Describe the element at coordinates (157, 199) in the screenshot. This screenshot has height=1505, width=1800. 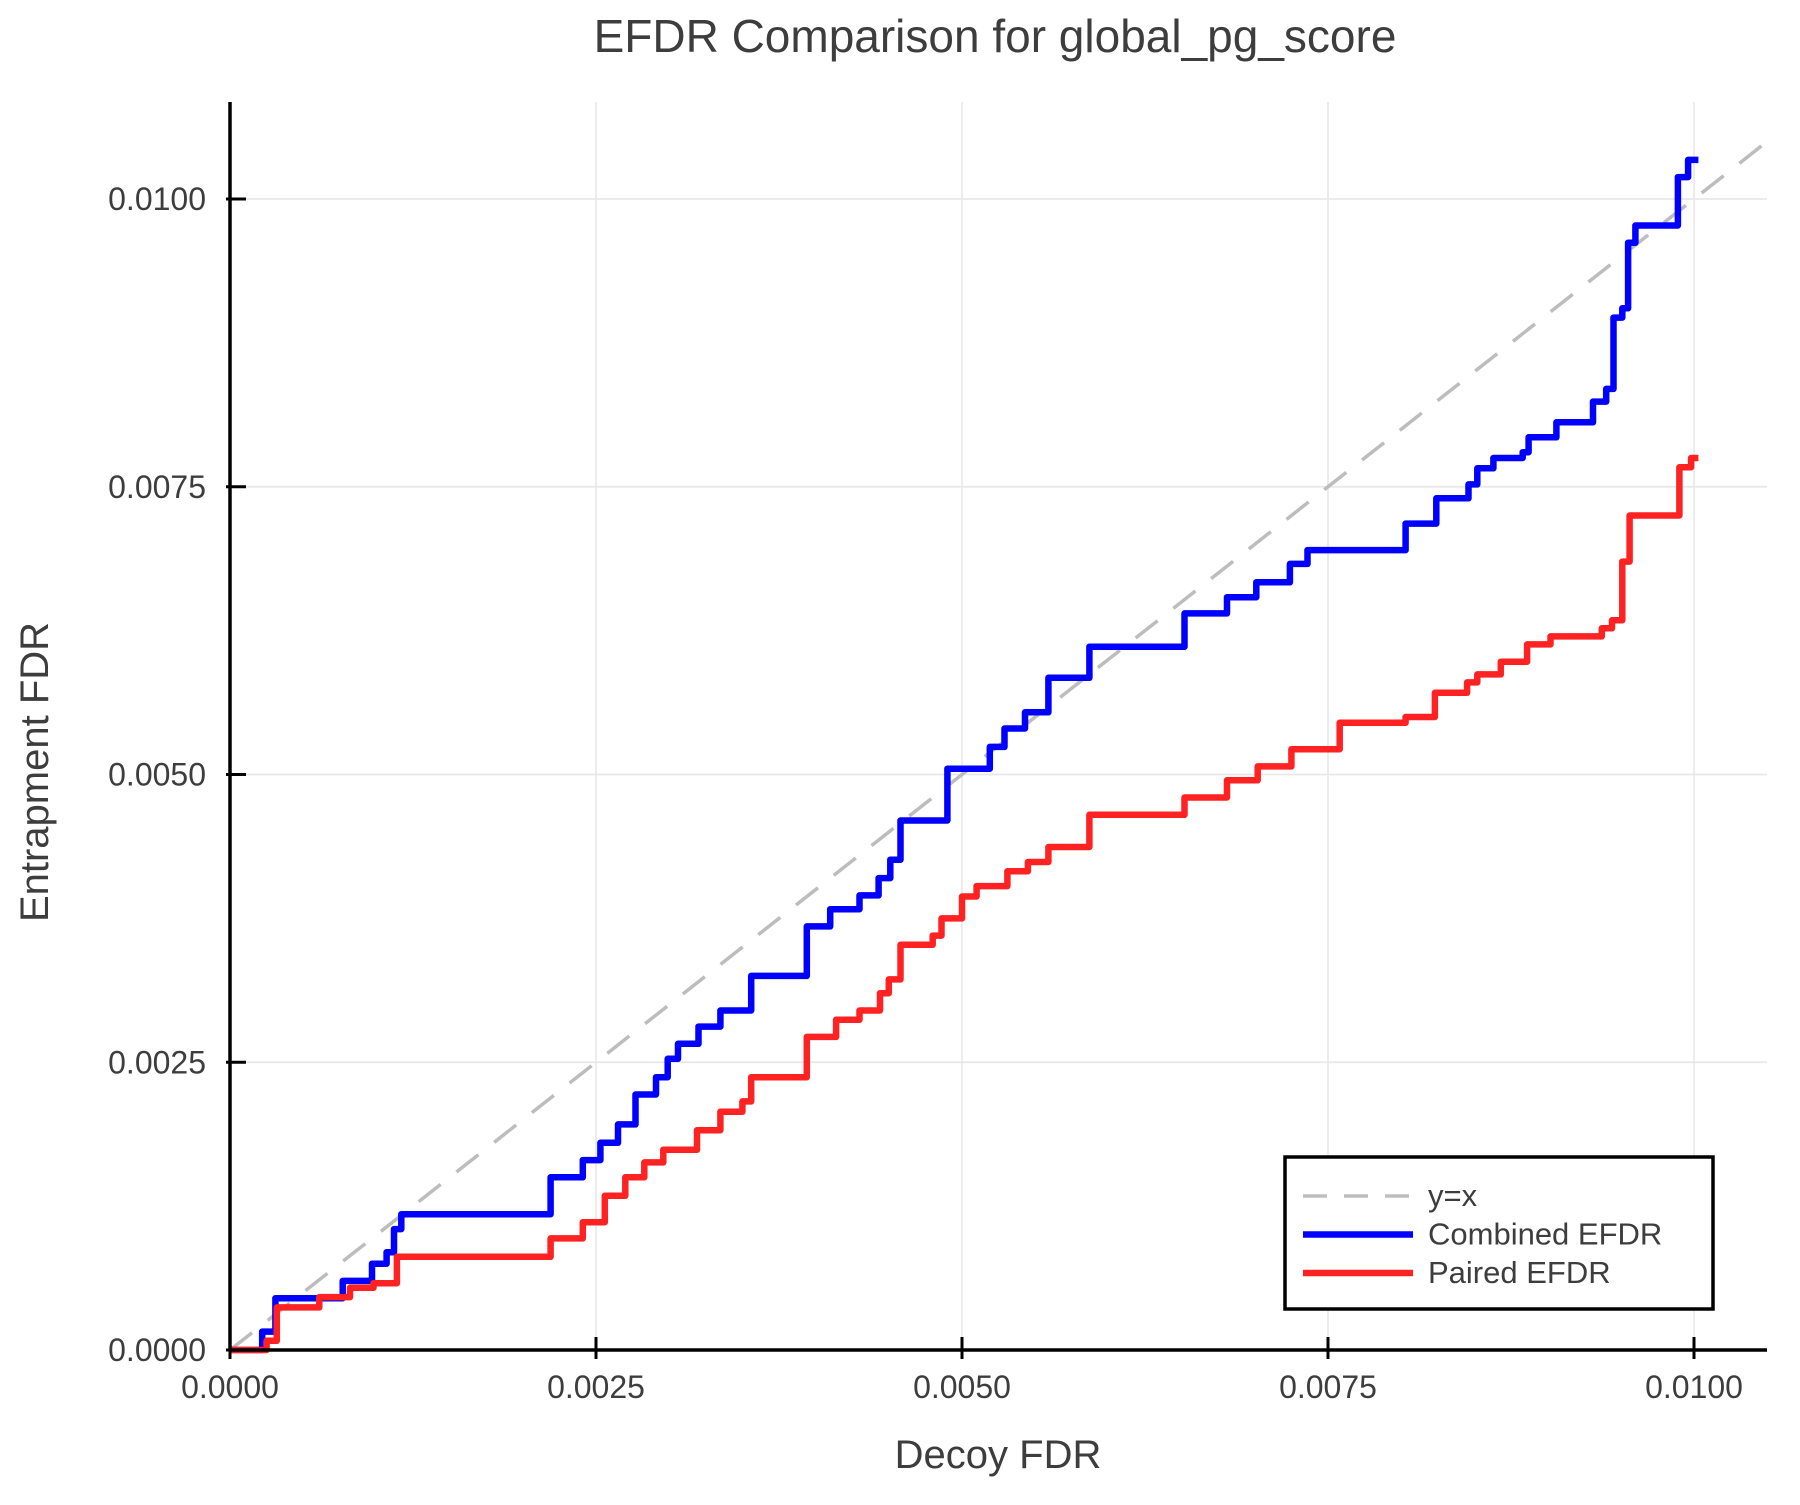
I see `y-tick-label: 0.0100` at that location.